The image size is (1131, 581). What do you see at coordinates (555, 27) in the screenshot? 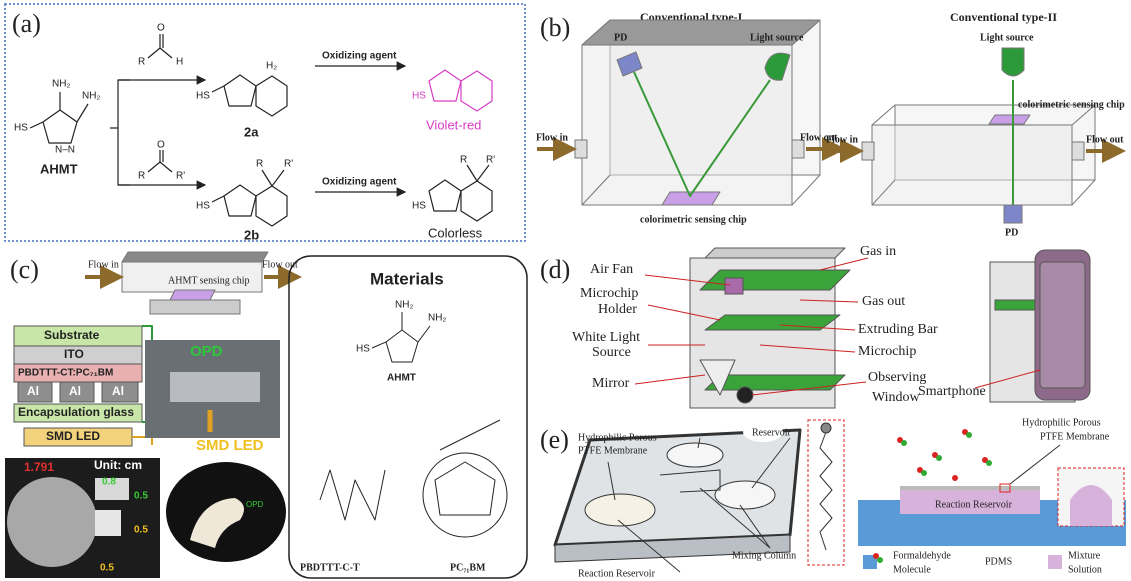
I see `label-text: (b)` at bounding box center [555, 27].